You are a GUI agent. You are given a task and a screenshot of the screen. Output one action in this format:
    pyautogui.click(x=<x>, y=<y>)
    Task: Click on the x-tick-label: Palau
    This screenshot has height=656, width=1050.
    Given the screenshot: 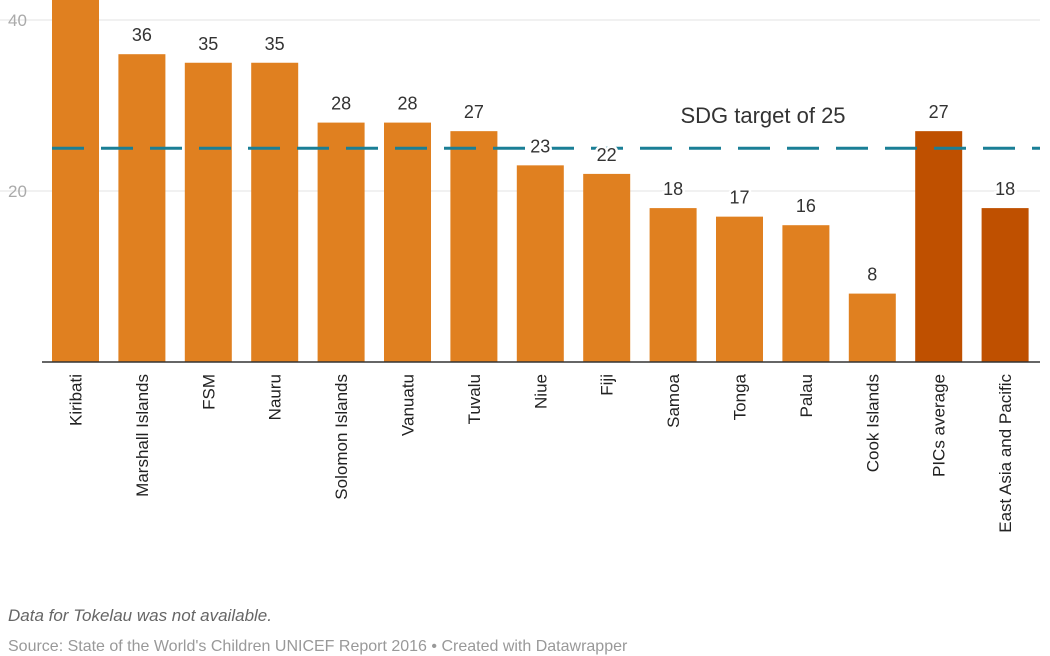 What is the action you would take?
    pyautogui.click(x=806, y=395)
    